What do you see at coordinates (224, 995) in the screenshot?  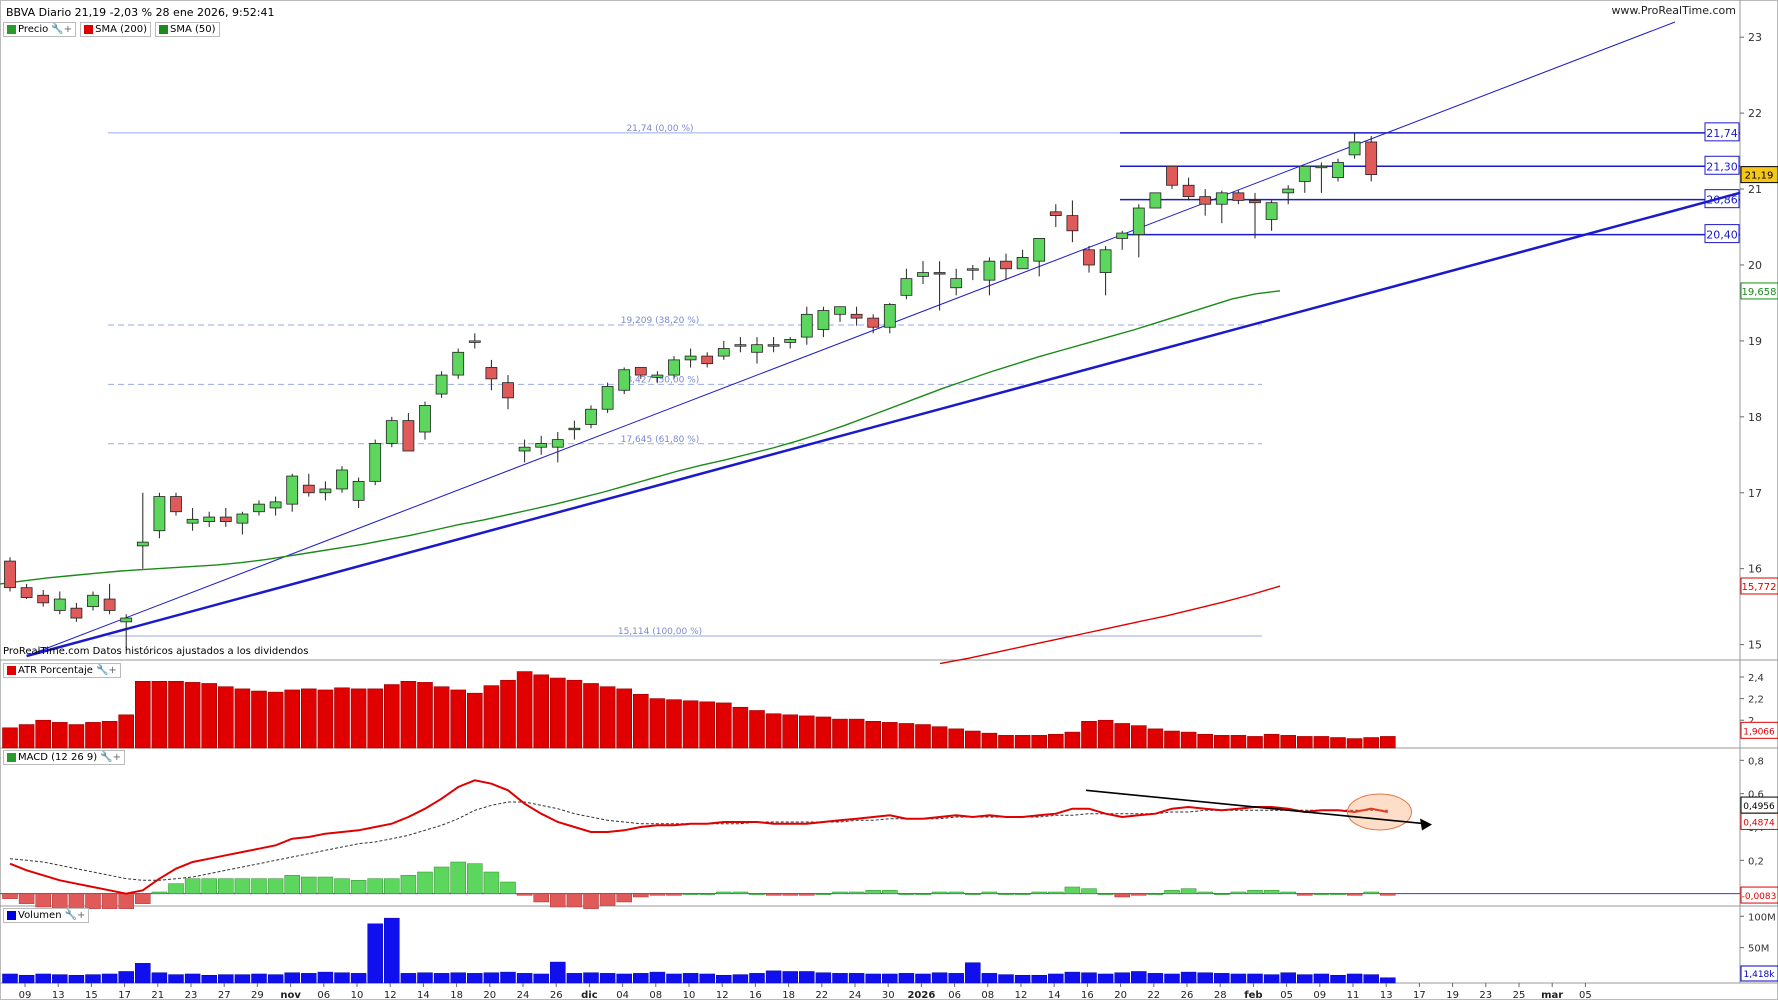 I see `x-tick-label: 27` at bounding box center [224, 995].